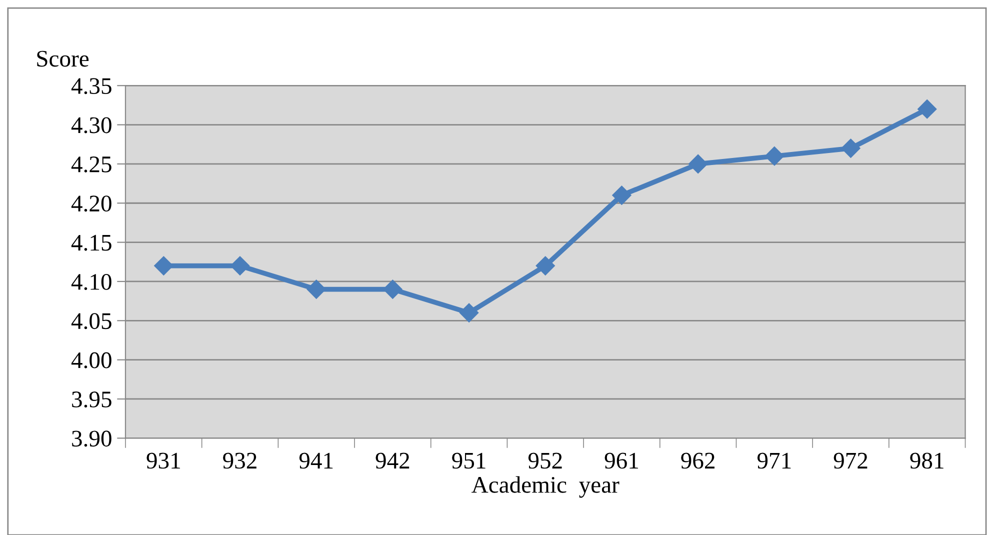 This screenshot has height=535, width=988. Describe the element at coordinates (92, 438) in the screenshot. I see `y-tick-label: 3.90` at that location.